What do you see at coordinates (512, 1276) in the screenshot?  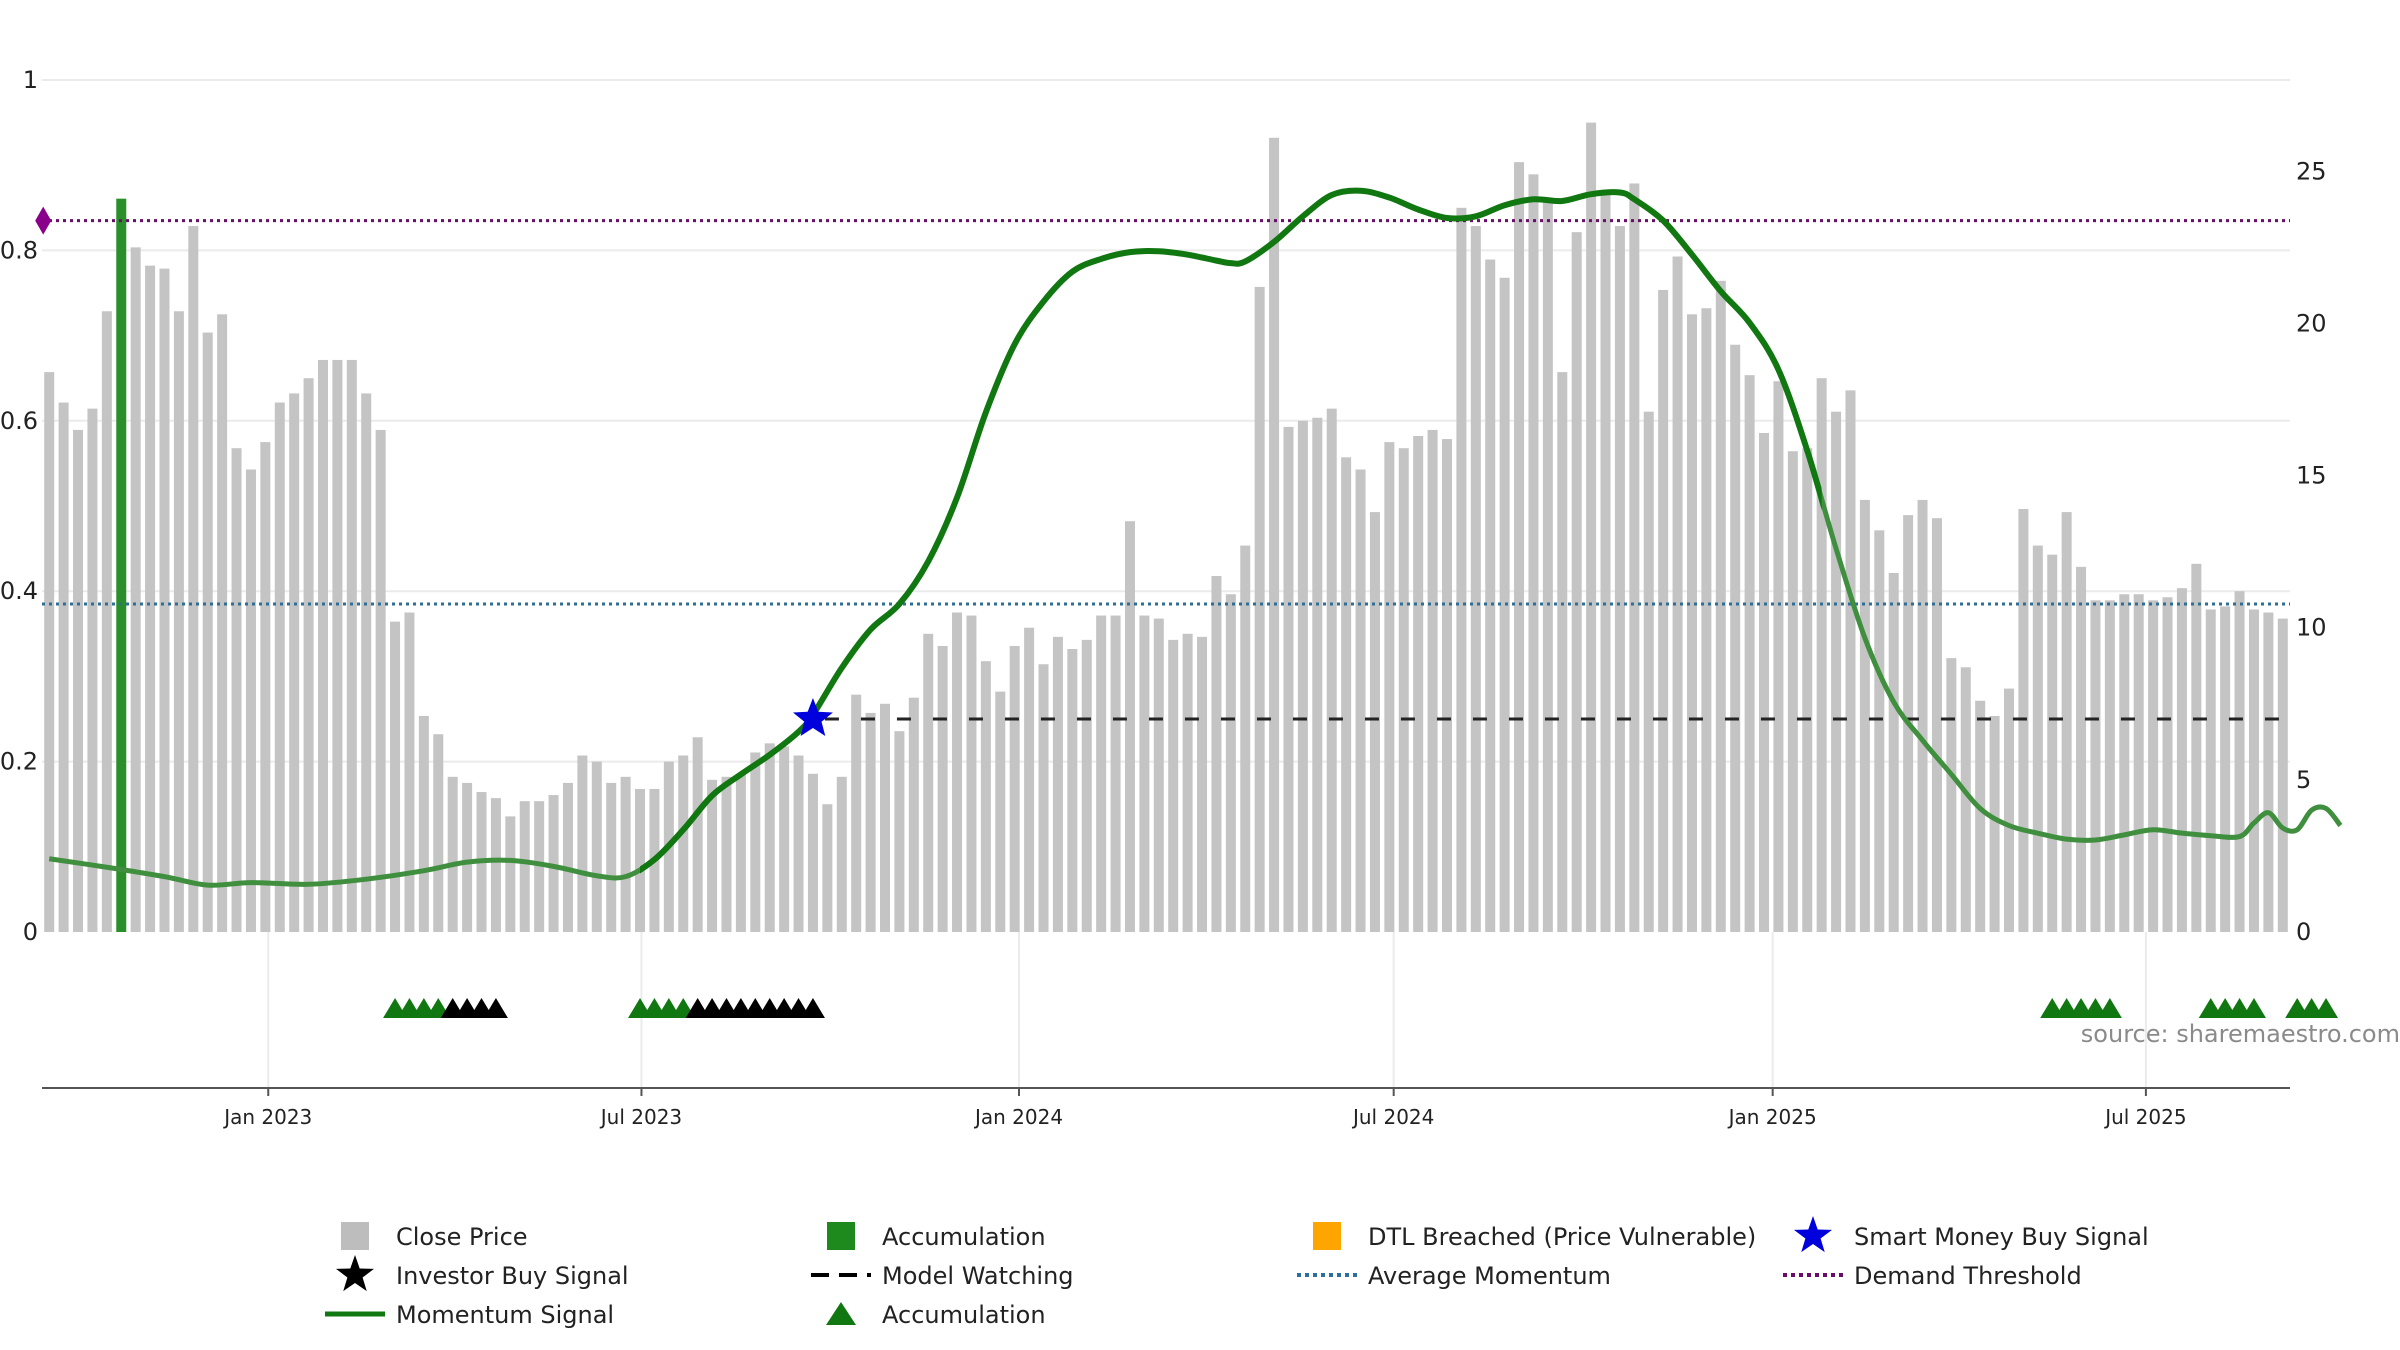 I see `legend-label: Investor Buy Signal` at bounding box center [512, 1276].